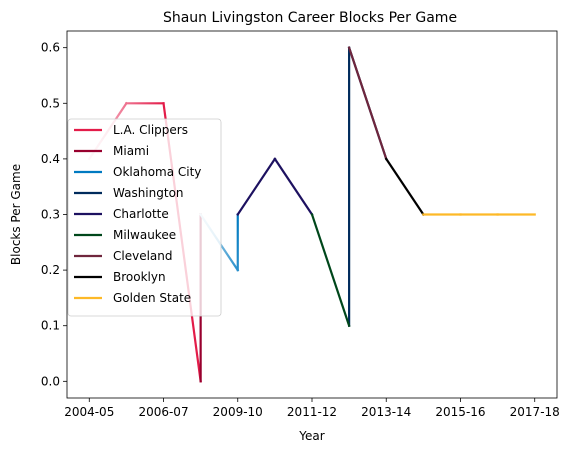 The width and height of the screenshot is (573, 453). Describe the element at coordinates (139, 277) in the screenshot. I see `legend-label: Brooklyn` at that location.